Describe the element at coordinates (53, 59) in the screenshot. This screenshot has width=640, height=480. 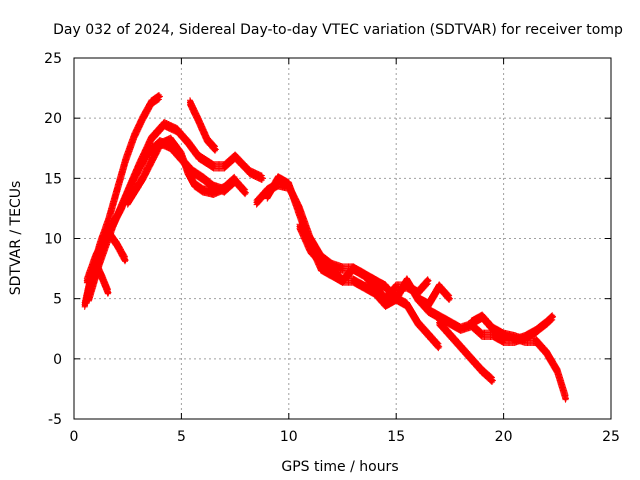
I see `y-tick-label: 25` at that location.